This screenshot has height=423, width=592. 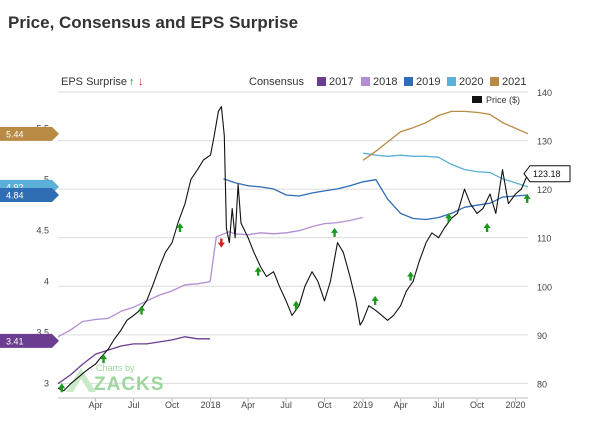 I want to click on legend-year-2020: 2020, so click(x=471, y=82).